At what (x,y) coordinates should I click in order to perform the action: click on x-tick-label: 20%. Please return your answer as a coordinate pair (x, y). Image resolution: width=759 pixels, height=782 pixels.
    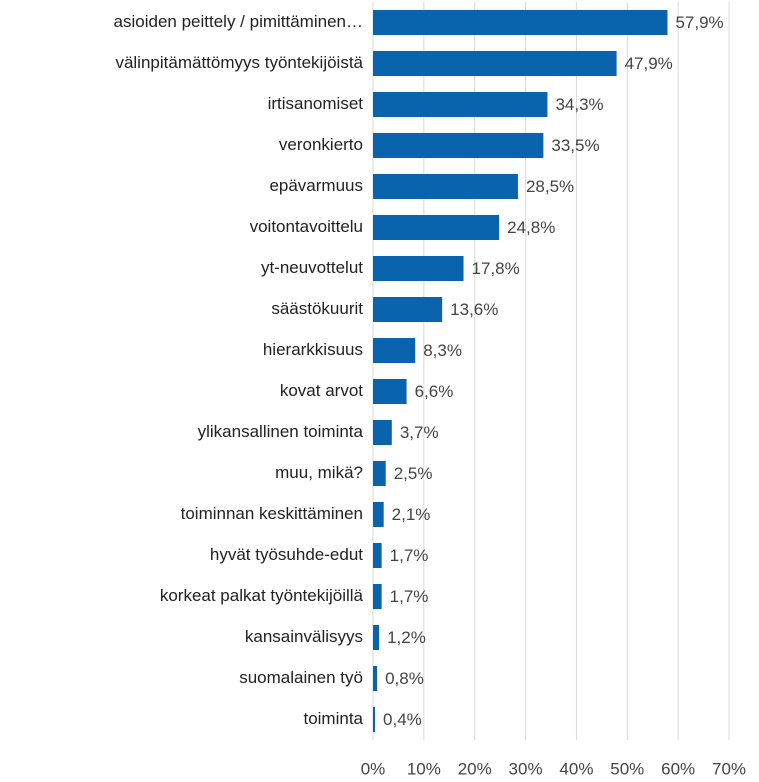
    Looking at the image, I should click on (475, 768).